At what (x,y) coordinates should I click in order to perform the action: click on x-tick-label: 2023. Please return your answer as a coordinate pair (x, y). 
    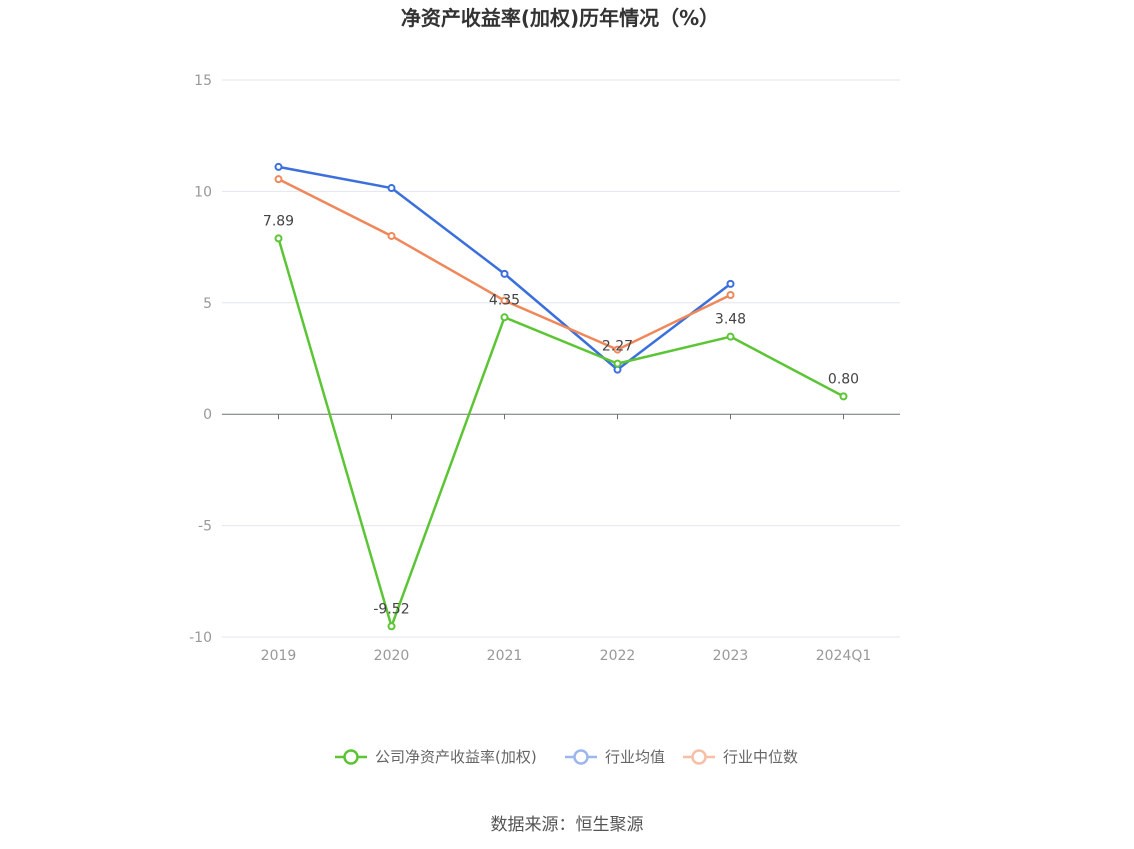
    Looking at the image, I should click on (731, 656).